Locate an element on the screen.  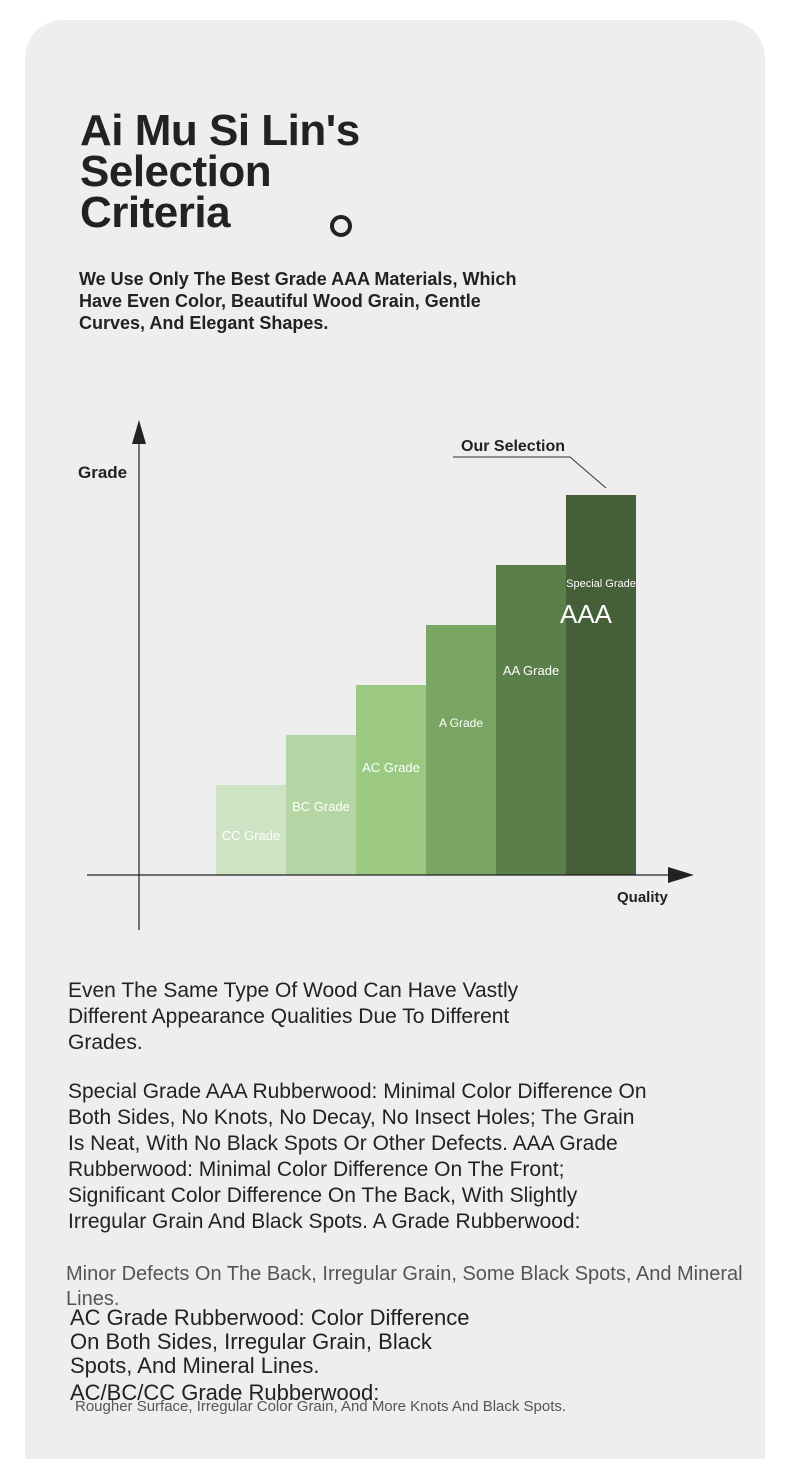
bar-label-2: BC Grade is located at coordinates (321, 806).